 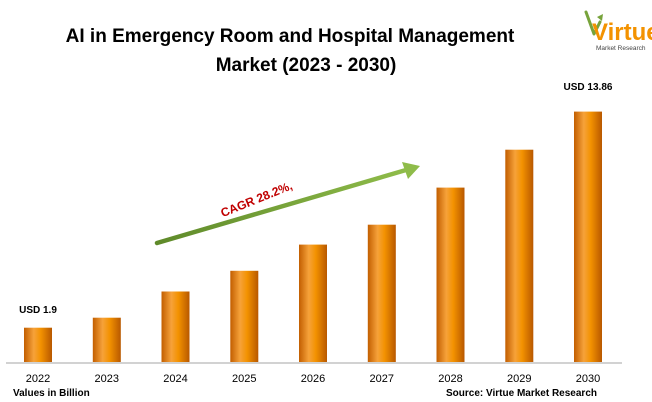 What do you see at coordinates (51, 393) in the screenshot?
I see `units-note: Values in Billion` at bounding box center [51, 393].